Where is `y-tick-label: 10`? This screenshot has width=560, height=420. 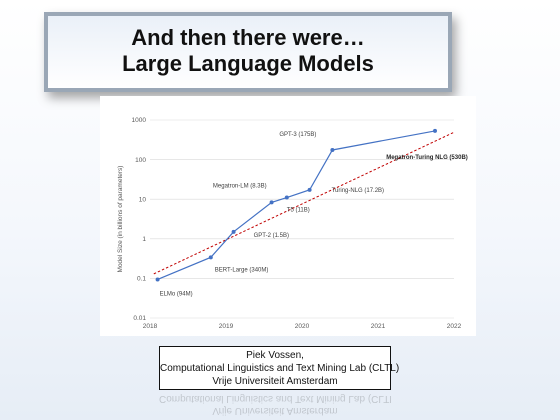
y-tick-label: 10 is located at coordinates (143, 199).